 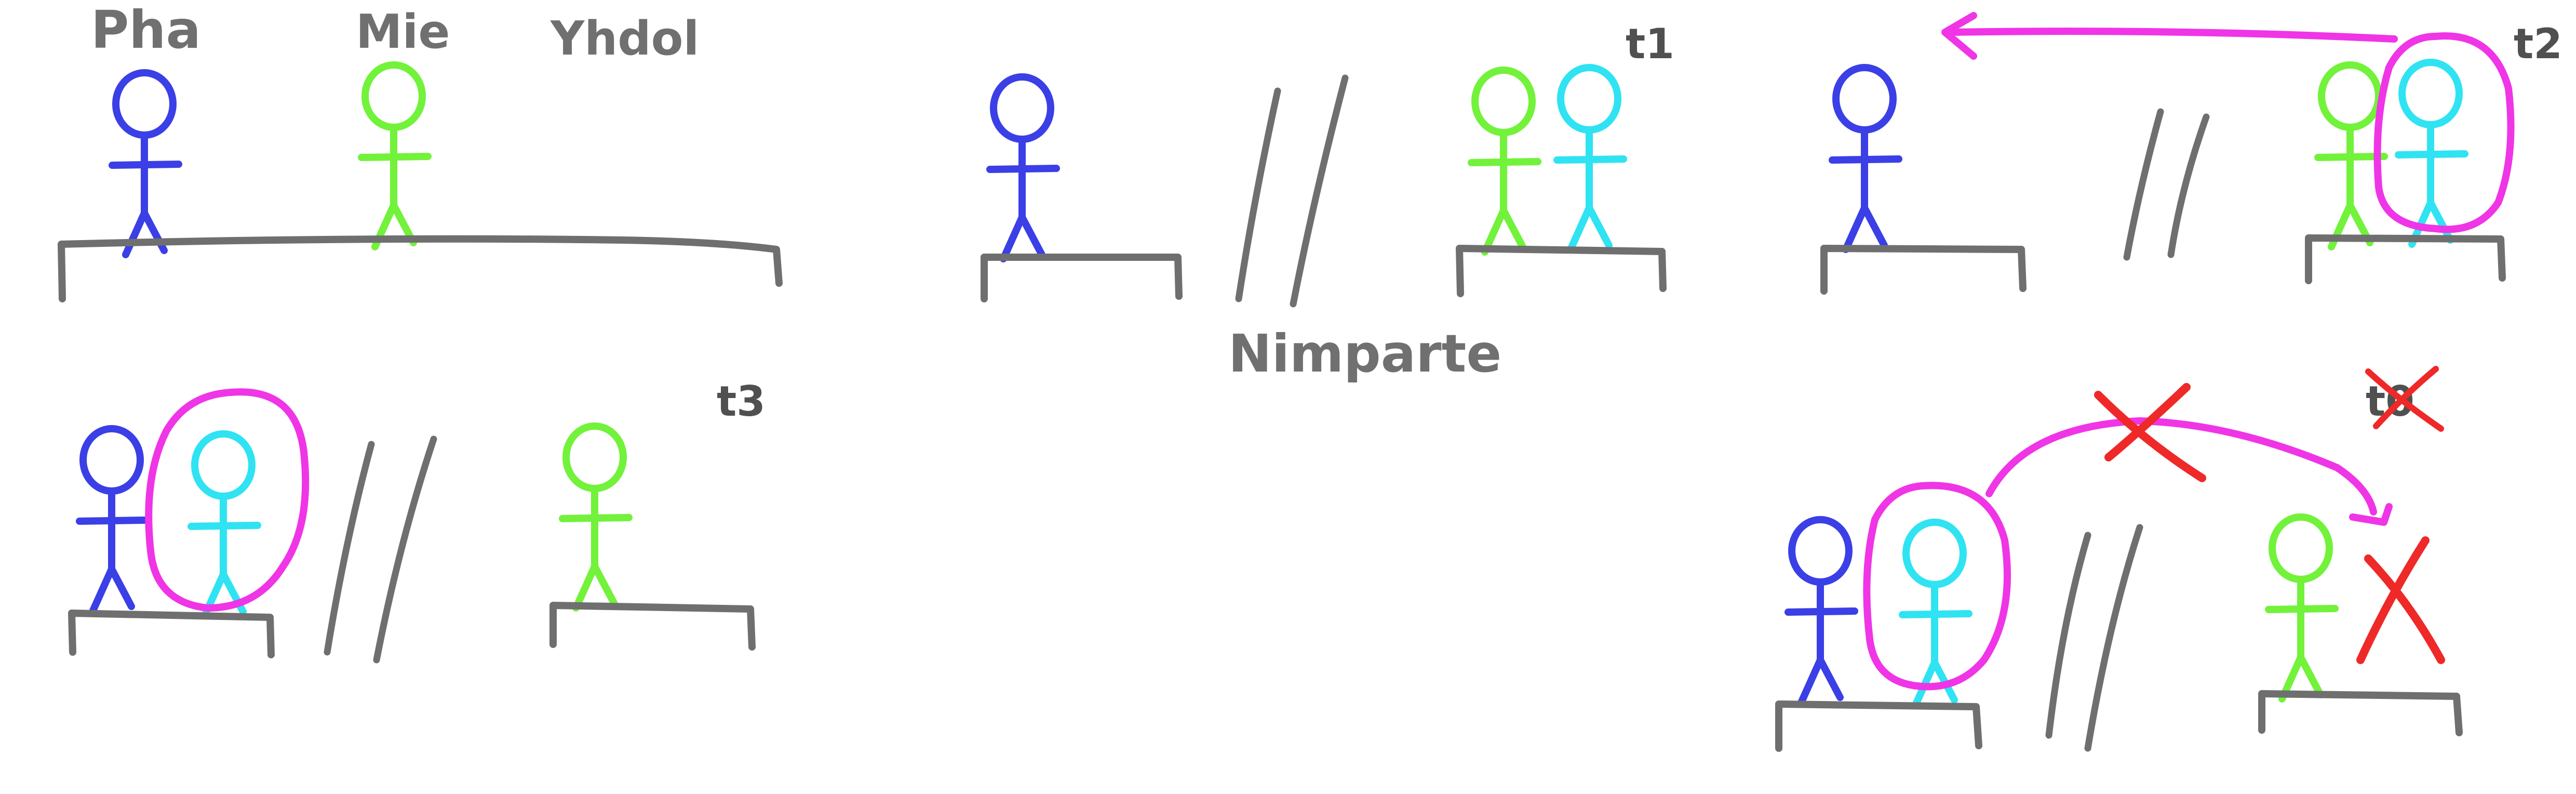 I want to click on arrow-right, so click(x=2181, y=466).